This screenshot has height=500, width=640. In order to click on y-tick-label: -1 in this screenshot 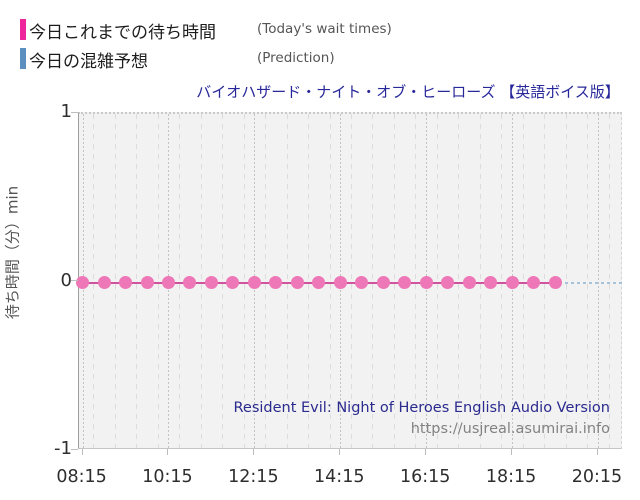, I will do `click(63, 448)`.